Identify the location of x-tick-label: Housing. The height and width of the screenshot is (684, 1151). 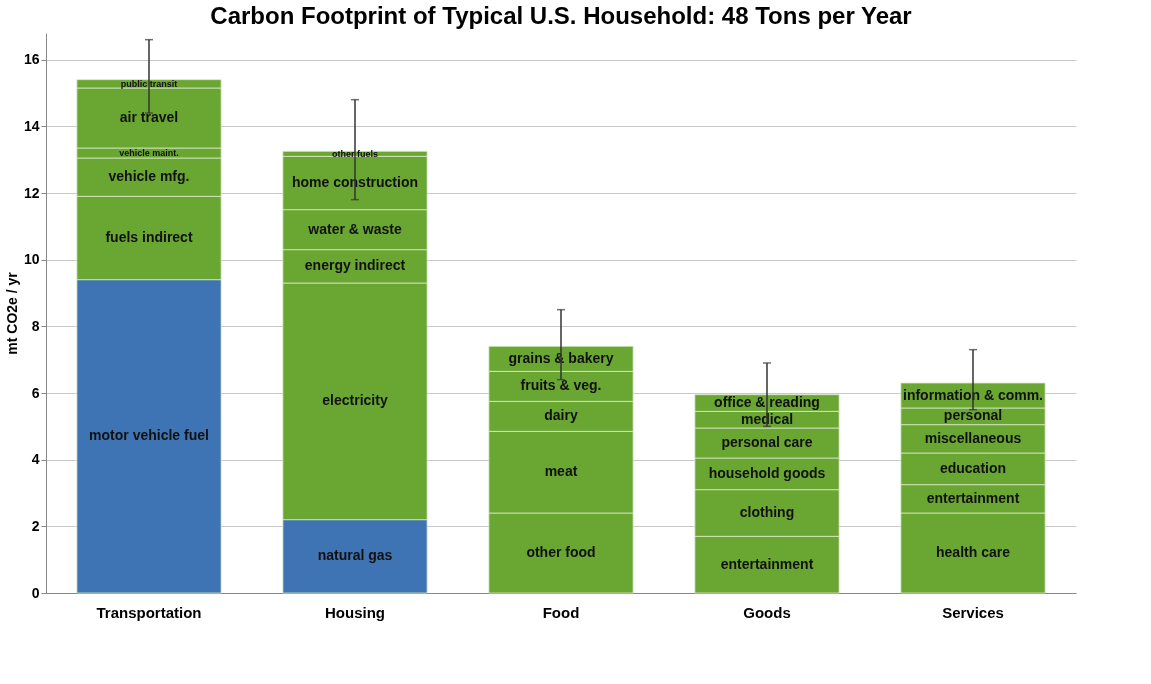
(355, 612).